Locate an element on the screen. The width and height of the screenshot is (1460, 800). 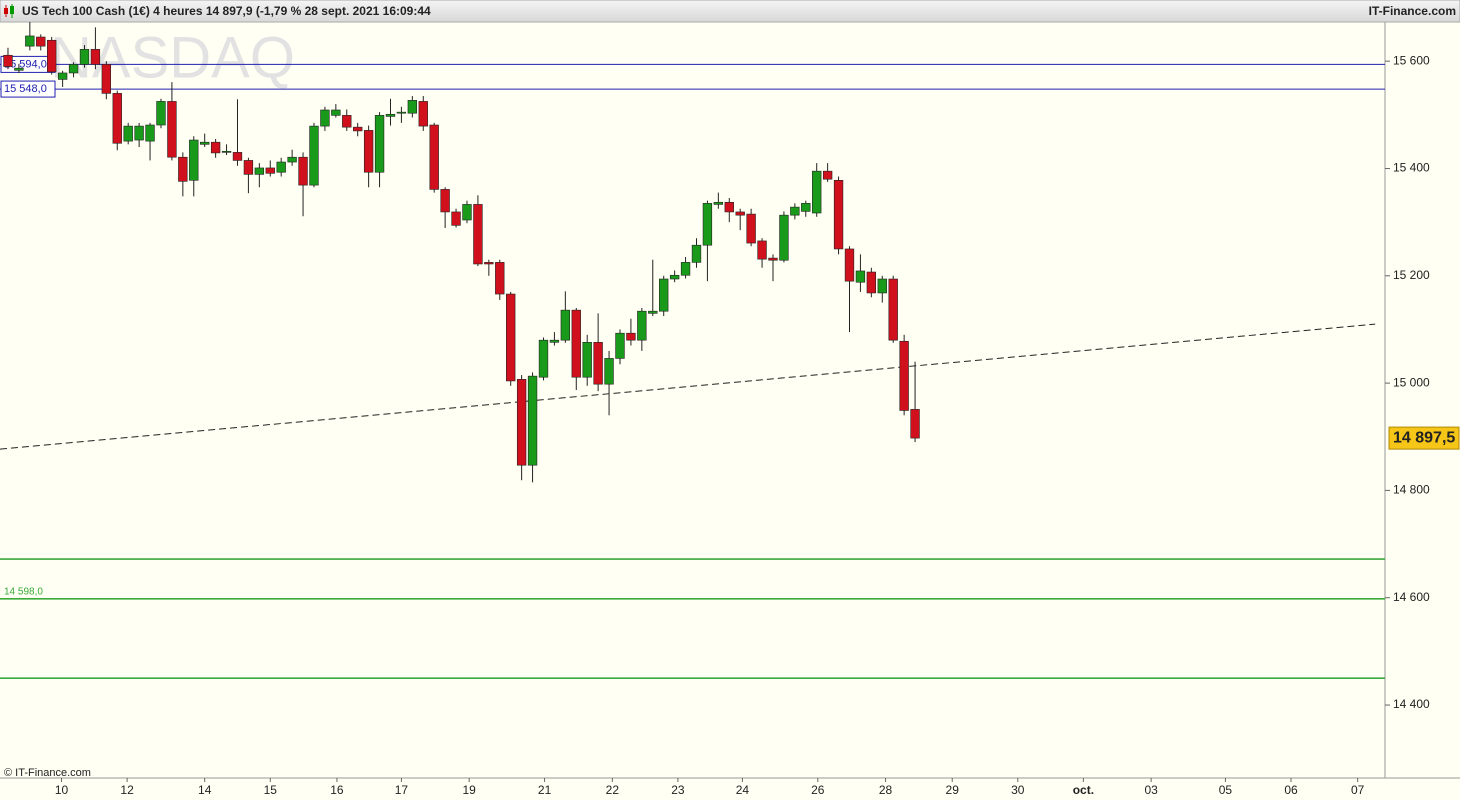
y-tick-label: 14 800 is located at coordinates (1411, 490).